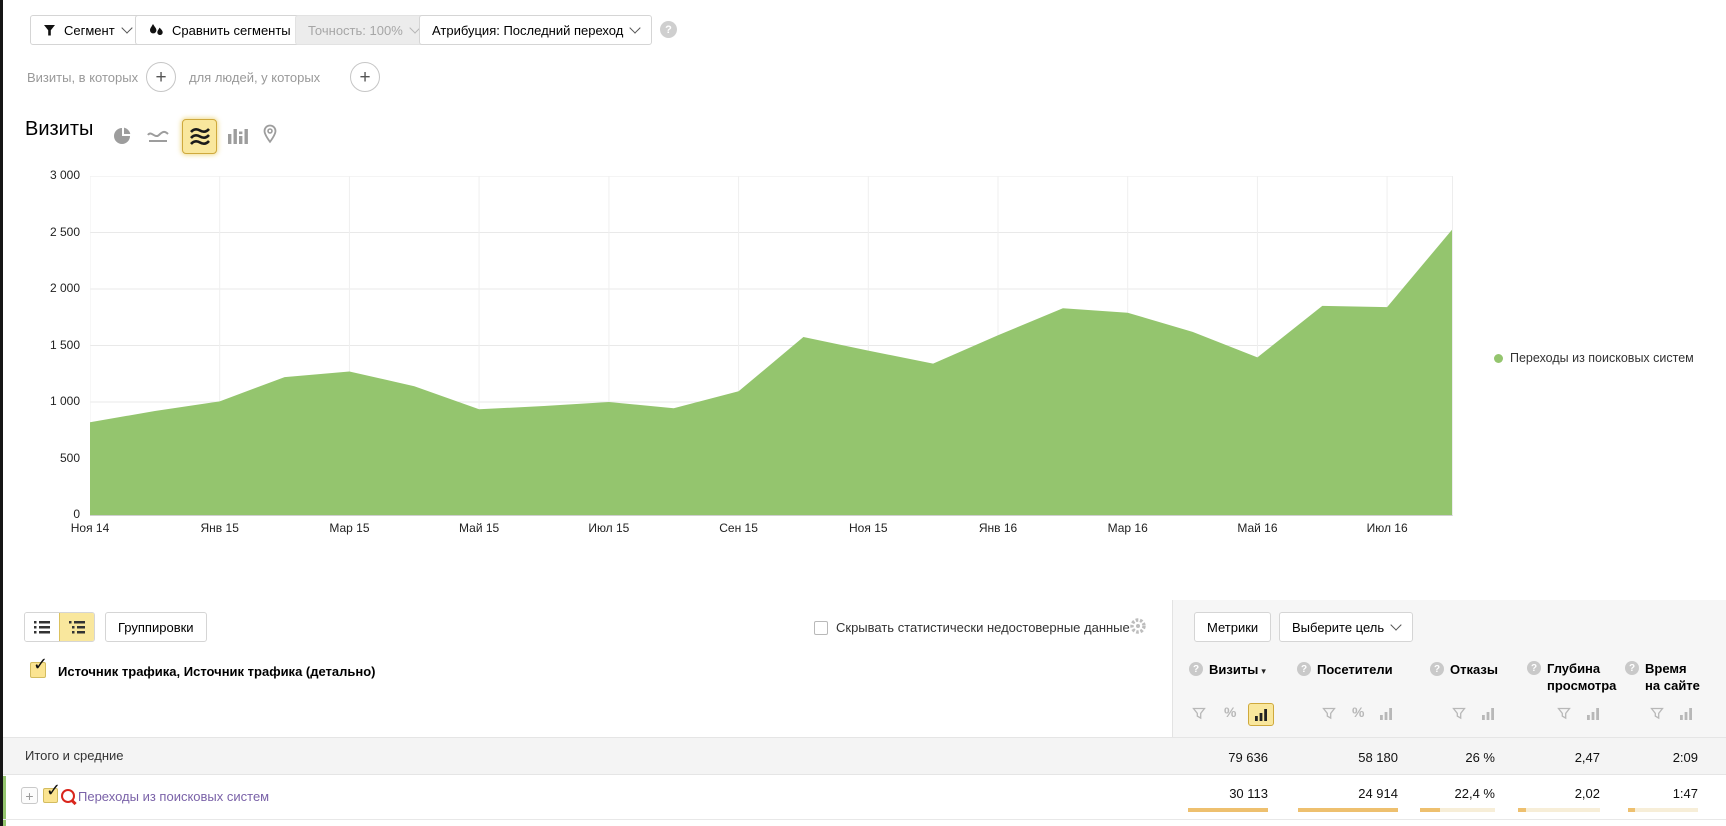 This screenshot has height=826, width=1726. I want to click on legend-item: Переходы из поисковых систем, so click(1594, 358).